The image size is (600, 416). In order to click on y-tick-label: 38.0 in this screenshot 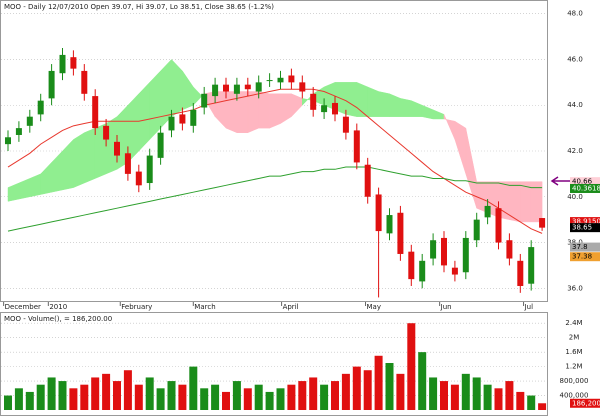, I will do `click(575, 243)`.